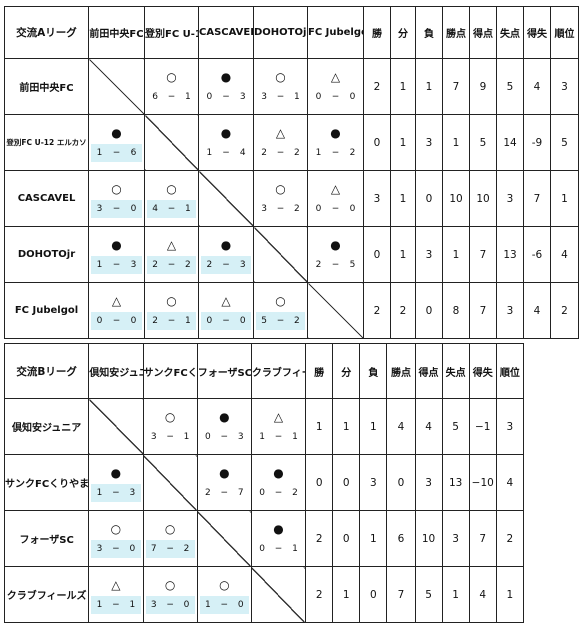 This screenshot has width=581, height=627. I want to click on league-title: 交流Bリーグ, so click(46, 371).